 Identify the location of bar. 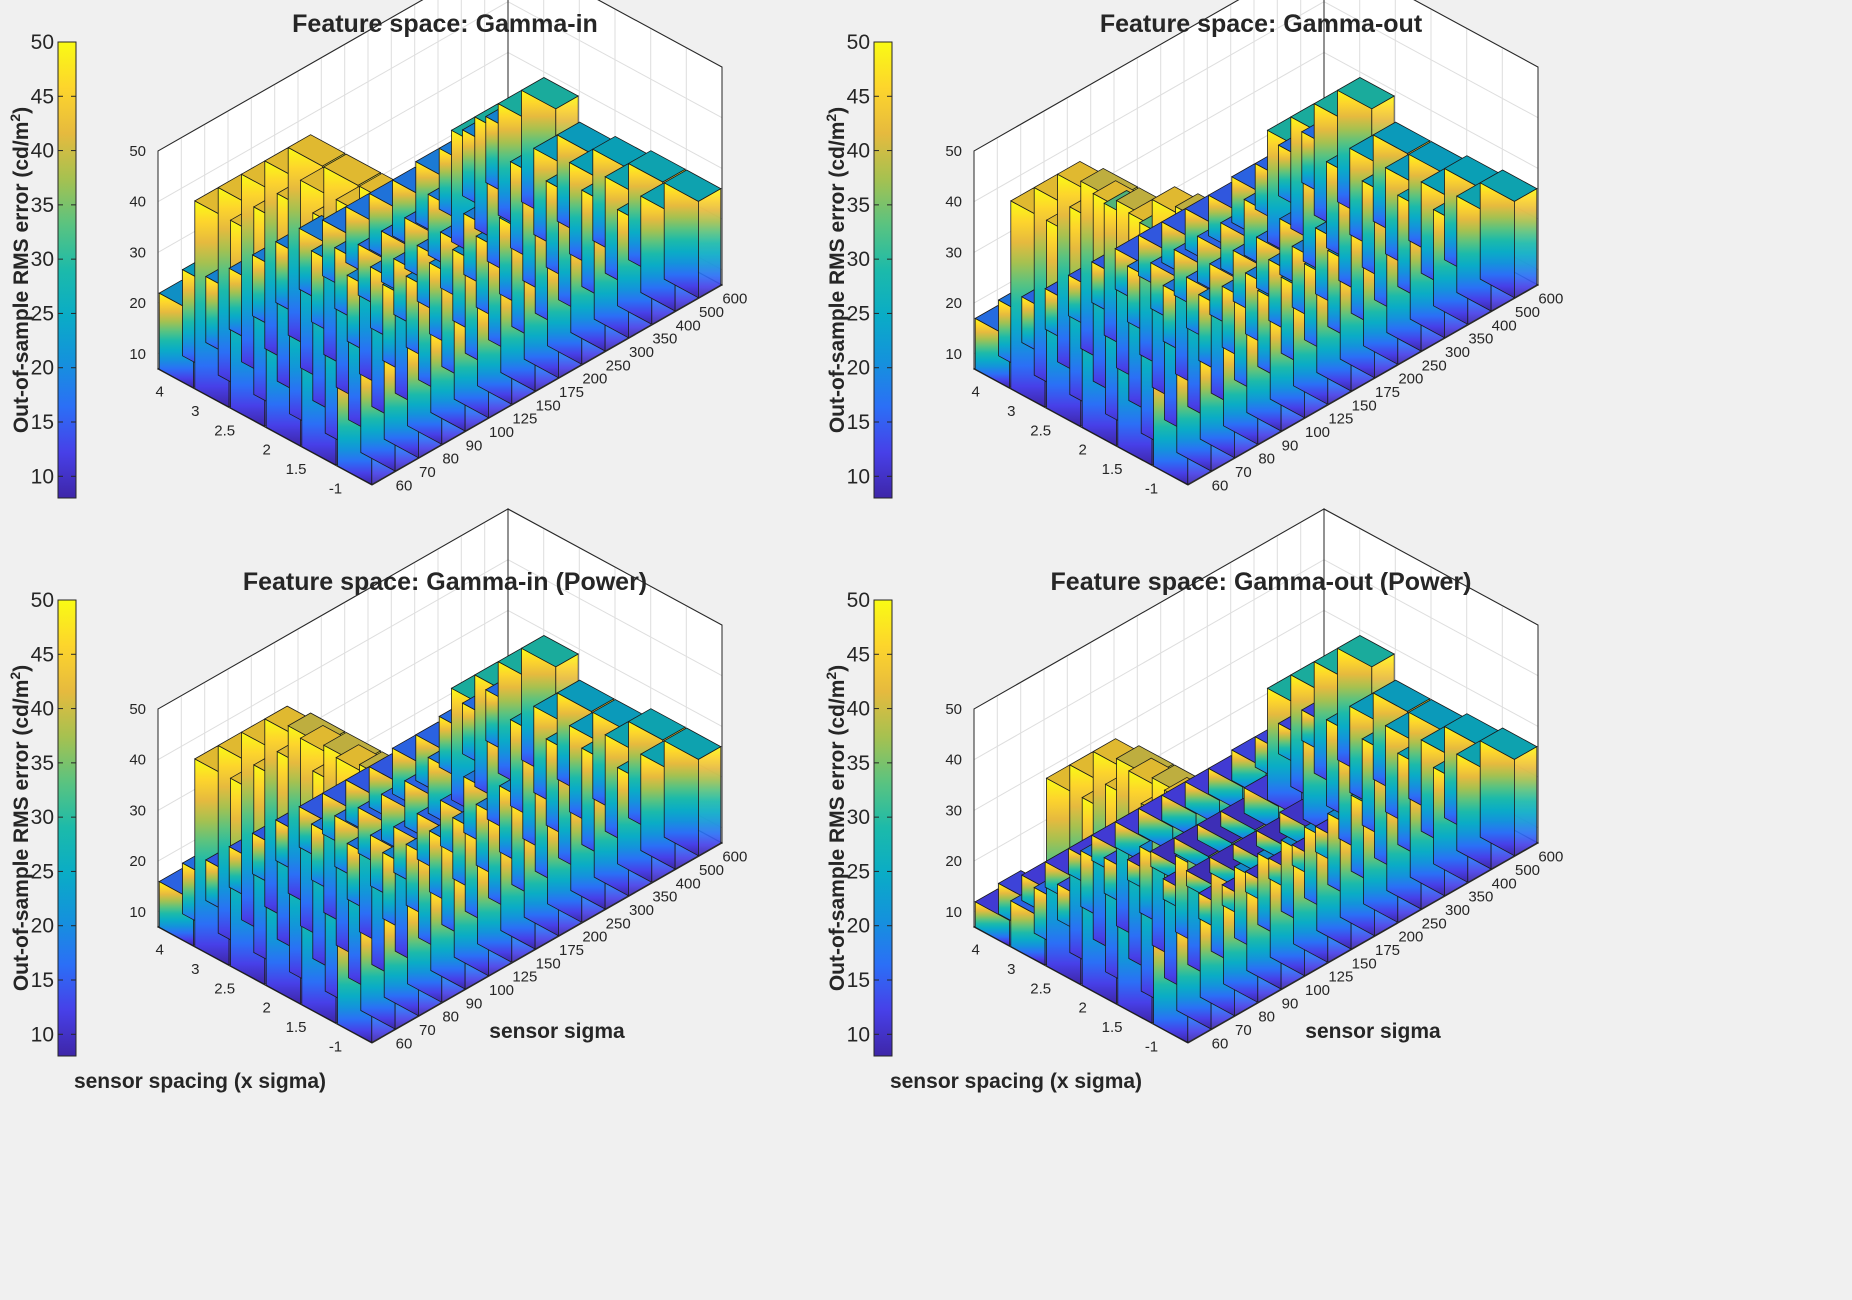
(692, 234).